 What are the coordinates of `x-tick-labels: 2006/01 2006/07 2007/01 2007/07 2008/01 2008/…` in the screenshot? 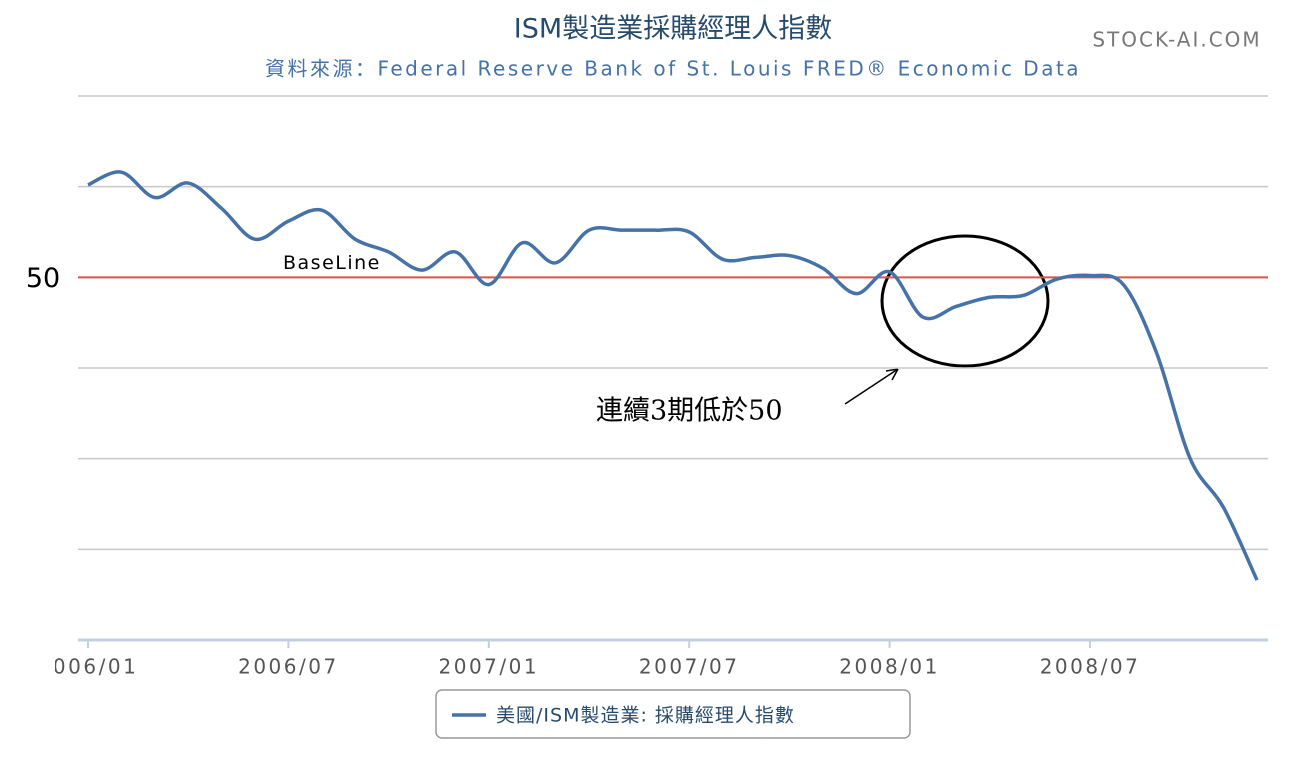 It's located at (589, 667).